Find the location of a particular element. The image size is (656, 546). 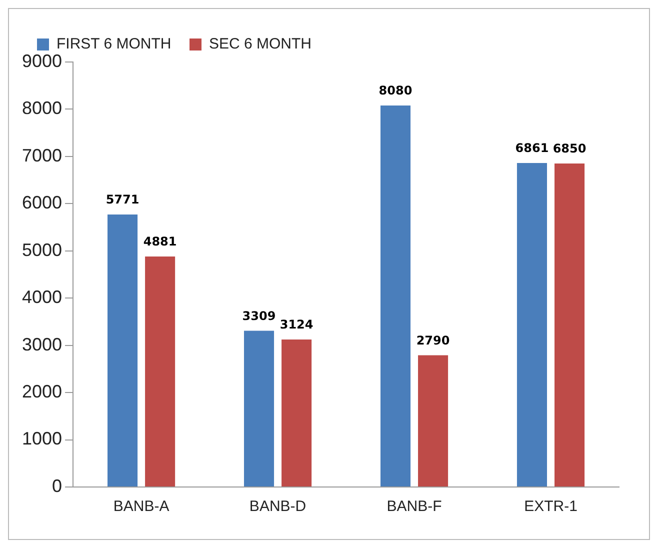

data-label: 6850 is located at coordinates (569, 149).